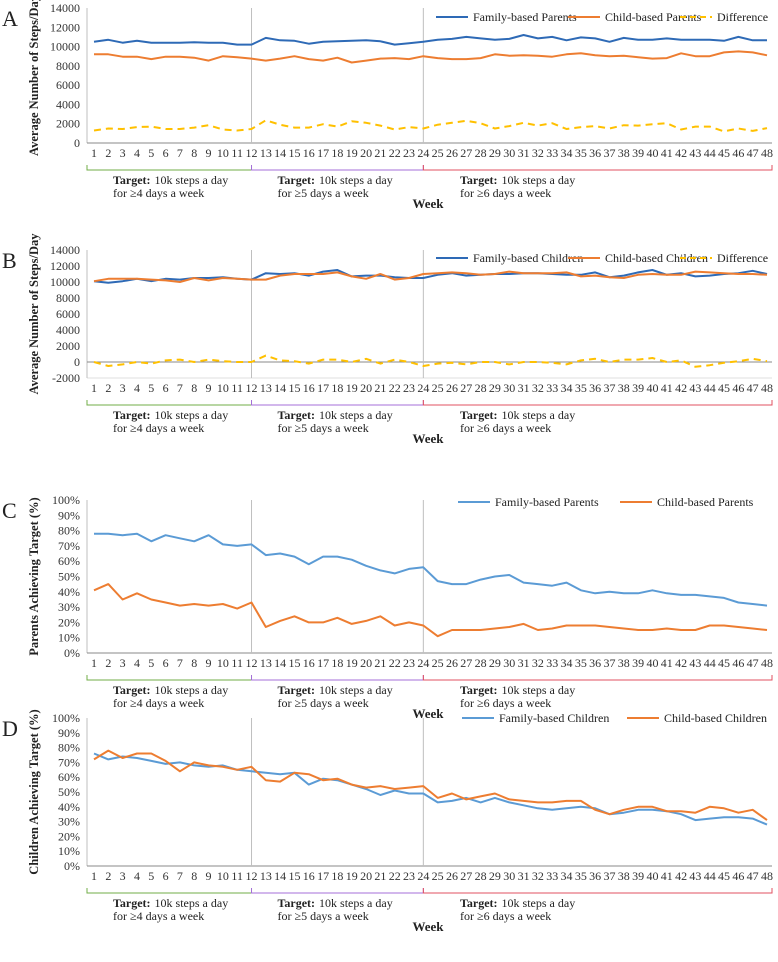 The width and height of the screenshot is (778, 962). What do you see at coordinates (68, 85) in the screenshot?
I see `y-tick-label: 6000` at bounding box center [68, 85].